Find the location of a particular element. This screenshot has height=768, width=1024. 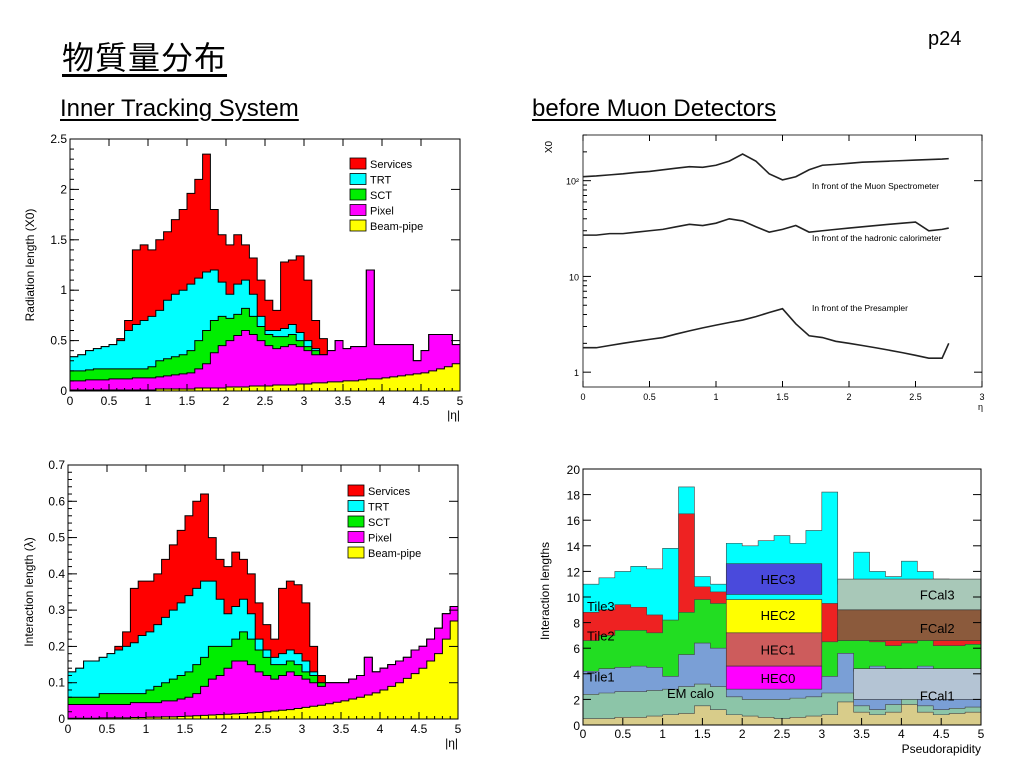

y-tick-label: 4 is located at coordinates (576, 675).